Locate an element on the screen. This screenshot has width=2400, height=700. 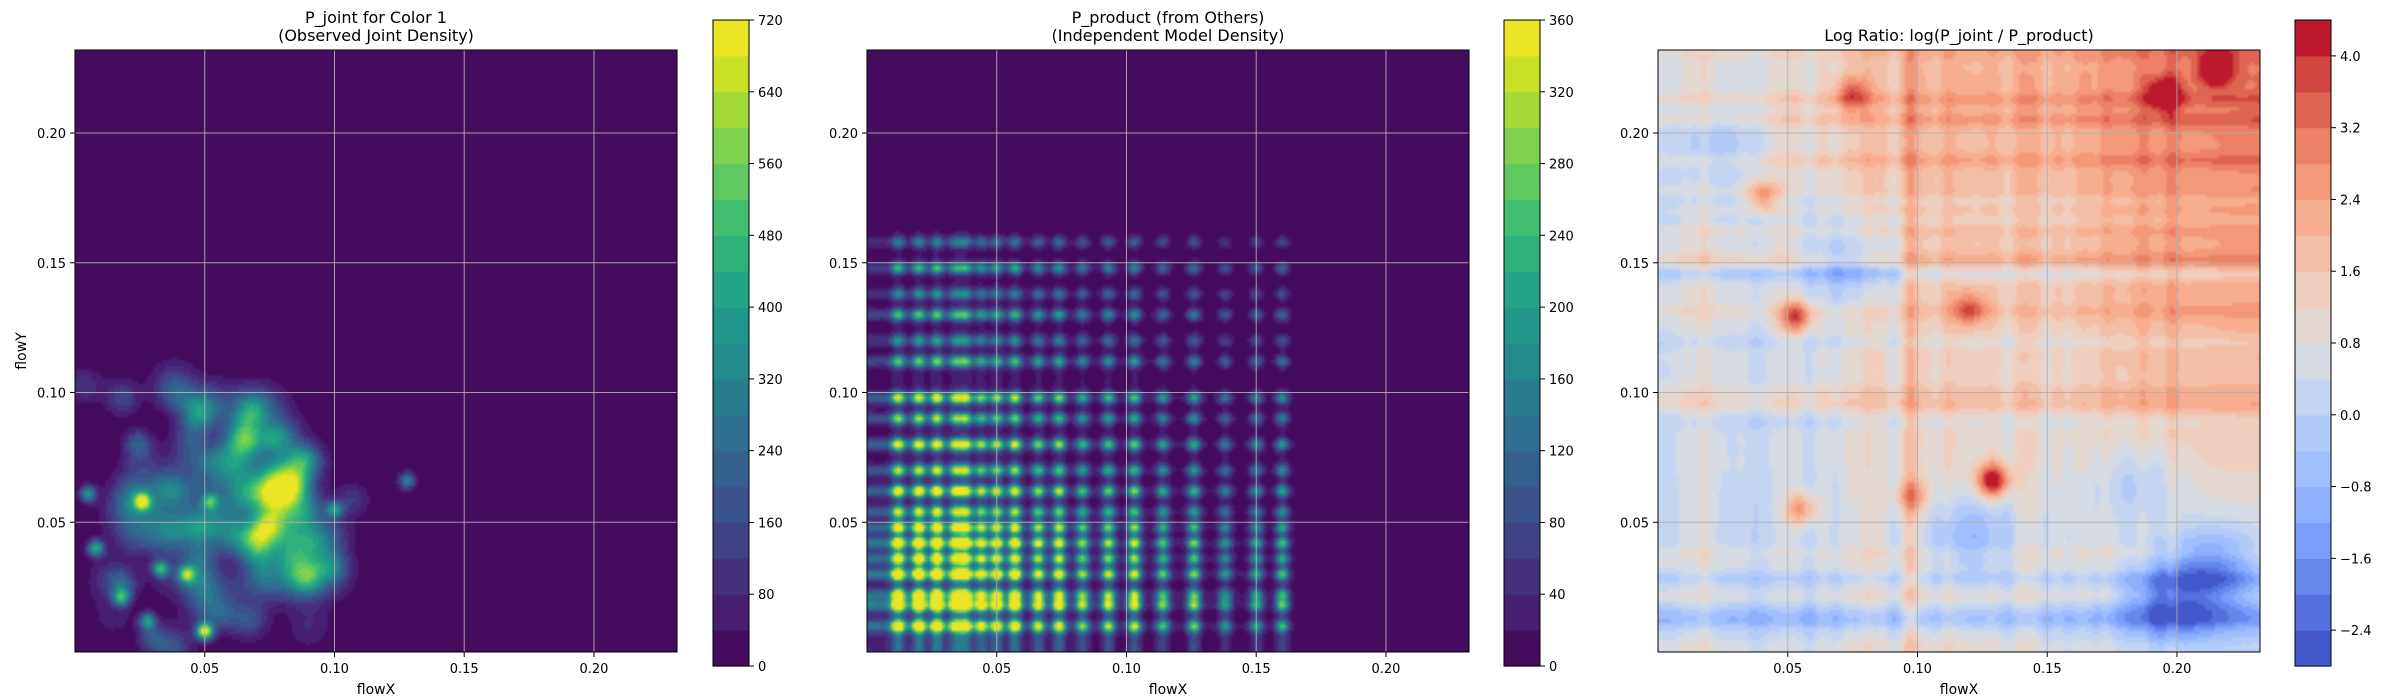
colorbar-tick-label: 2.4 is located at coordinates (2350, 200).